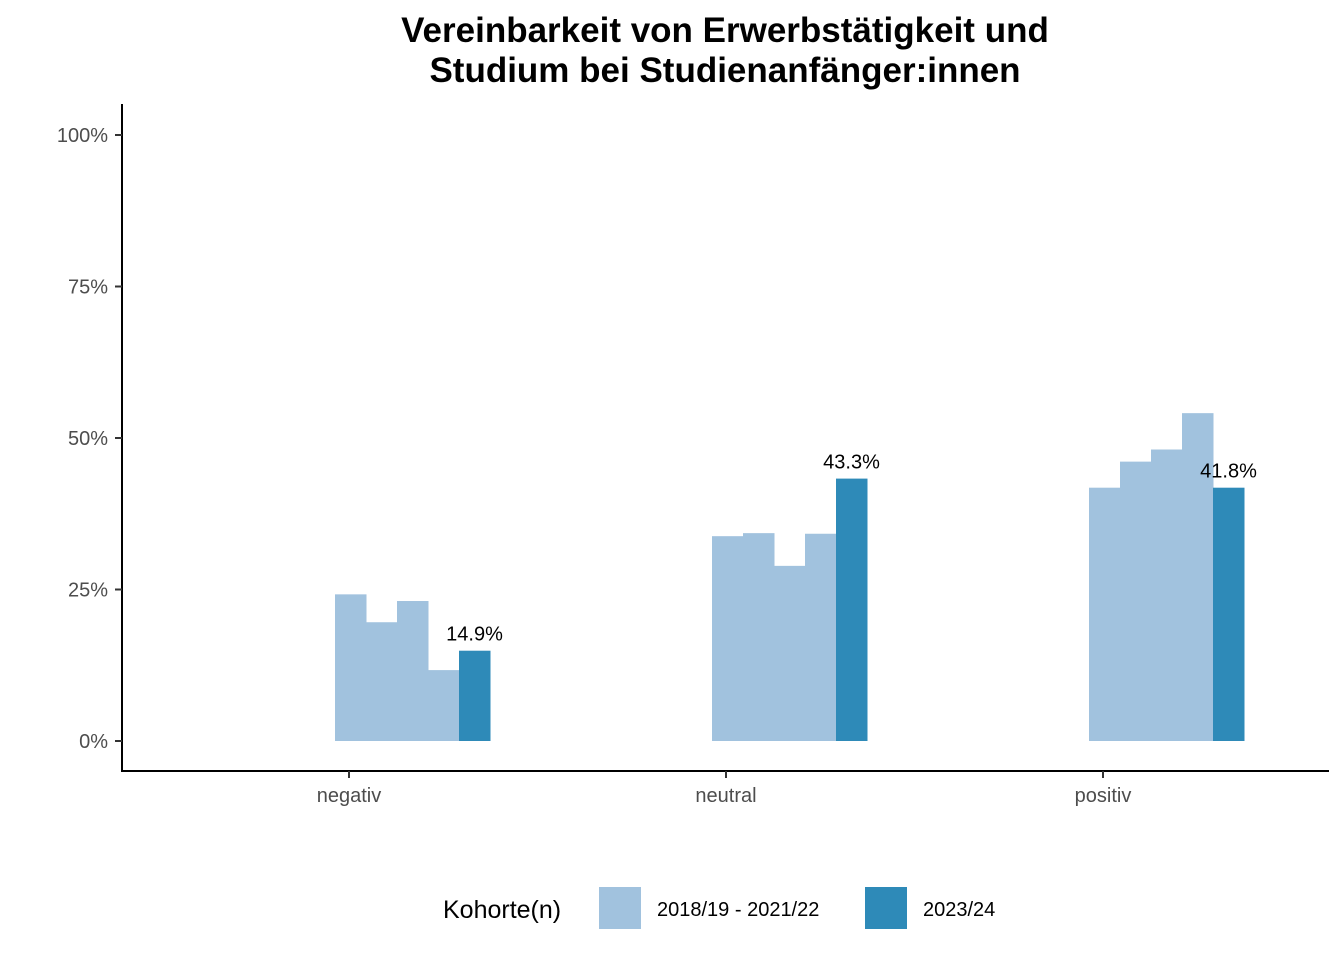 The height and width of the screenshot is (960, 1344). Describe the element at coordinates (93, 742) in the screenshot. I see `y-tick-label: 0%` at that location.